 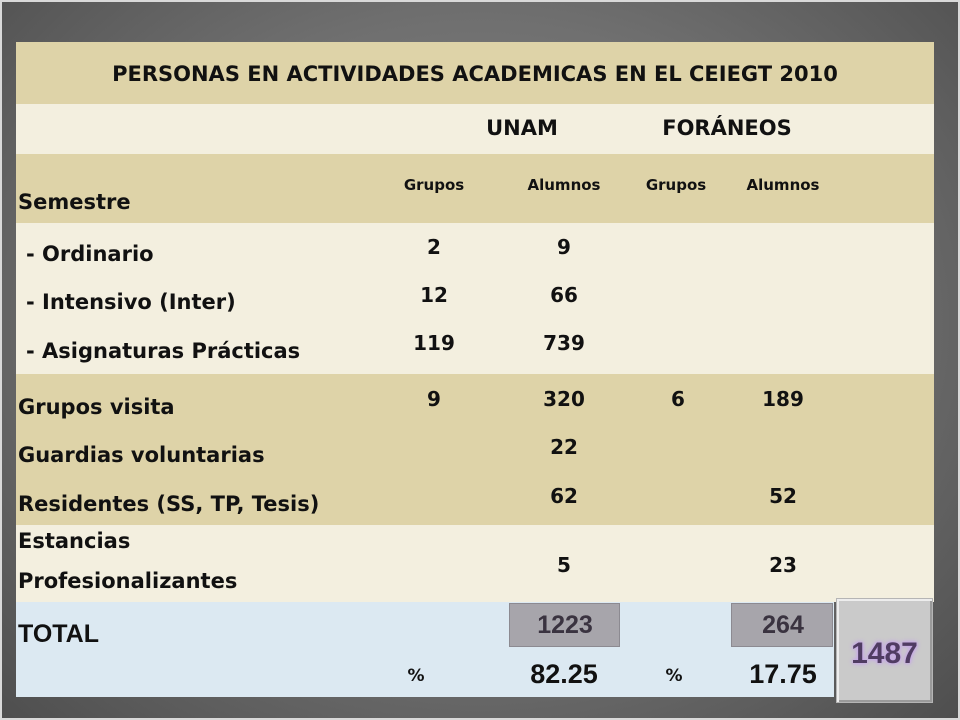 What do you see at coordinates (425, 649) in the screenshot?
I see `total-block: TOTAL 1223 264 % 82.25 % 17.75` at bounding box center [425, 649].